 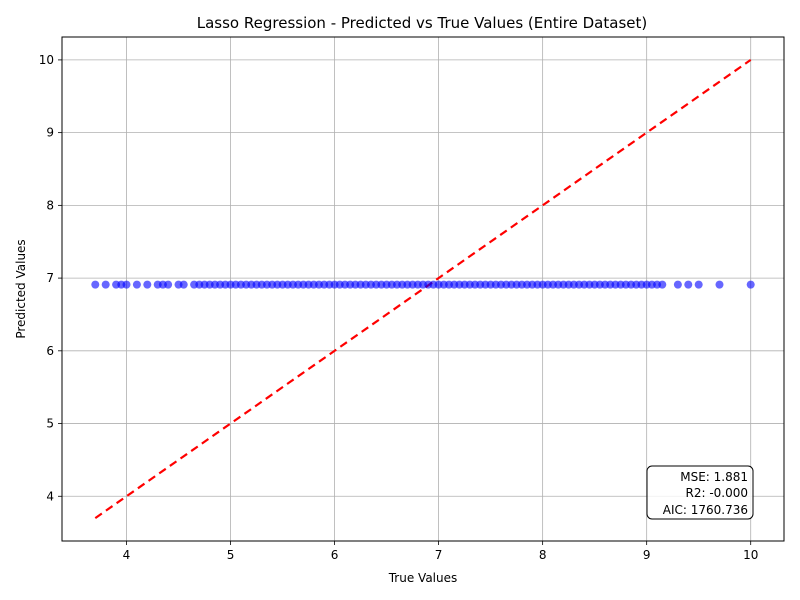 I want to click on stats-box: MSE: 1.881 R2: -0.000 AIC: 1760.736, so click(x=700, y=492).